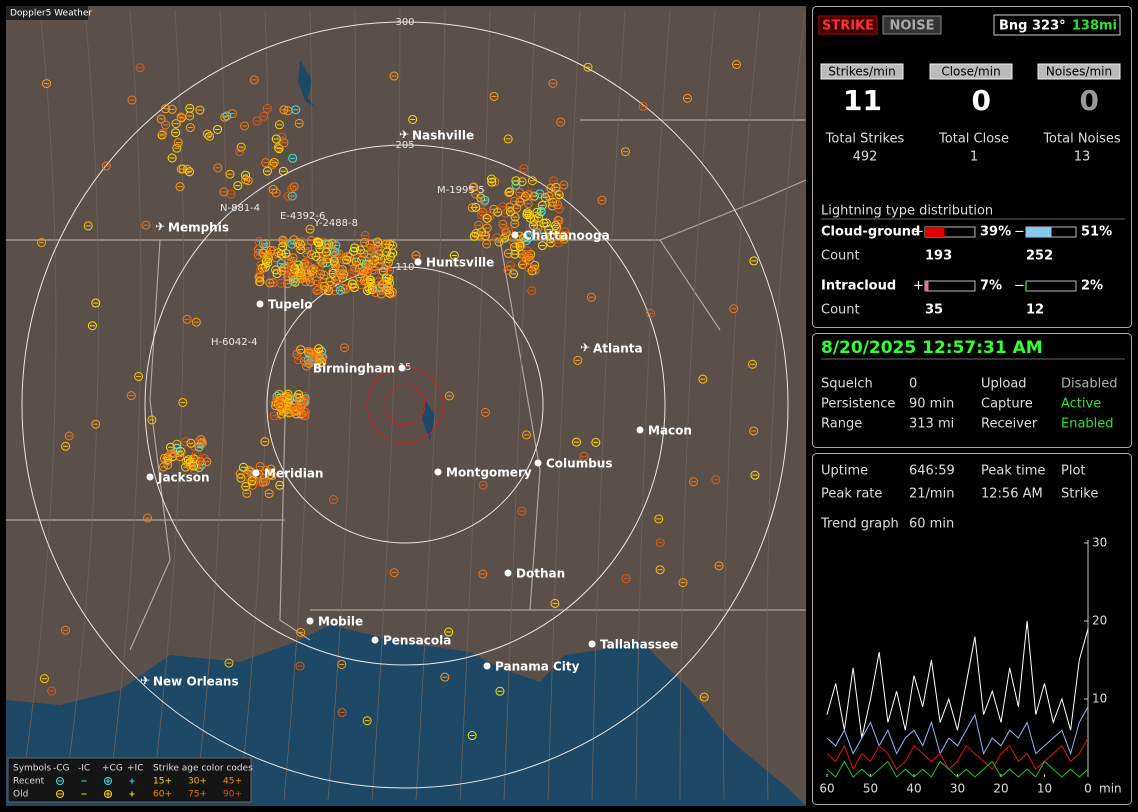 This screenshot has width=1138, height=812. Describe the element at coordinates (865, 139) in the screenshot. I see `total-label: Total Strikes` at that location.